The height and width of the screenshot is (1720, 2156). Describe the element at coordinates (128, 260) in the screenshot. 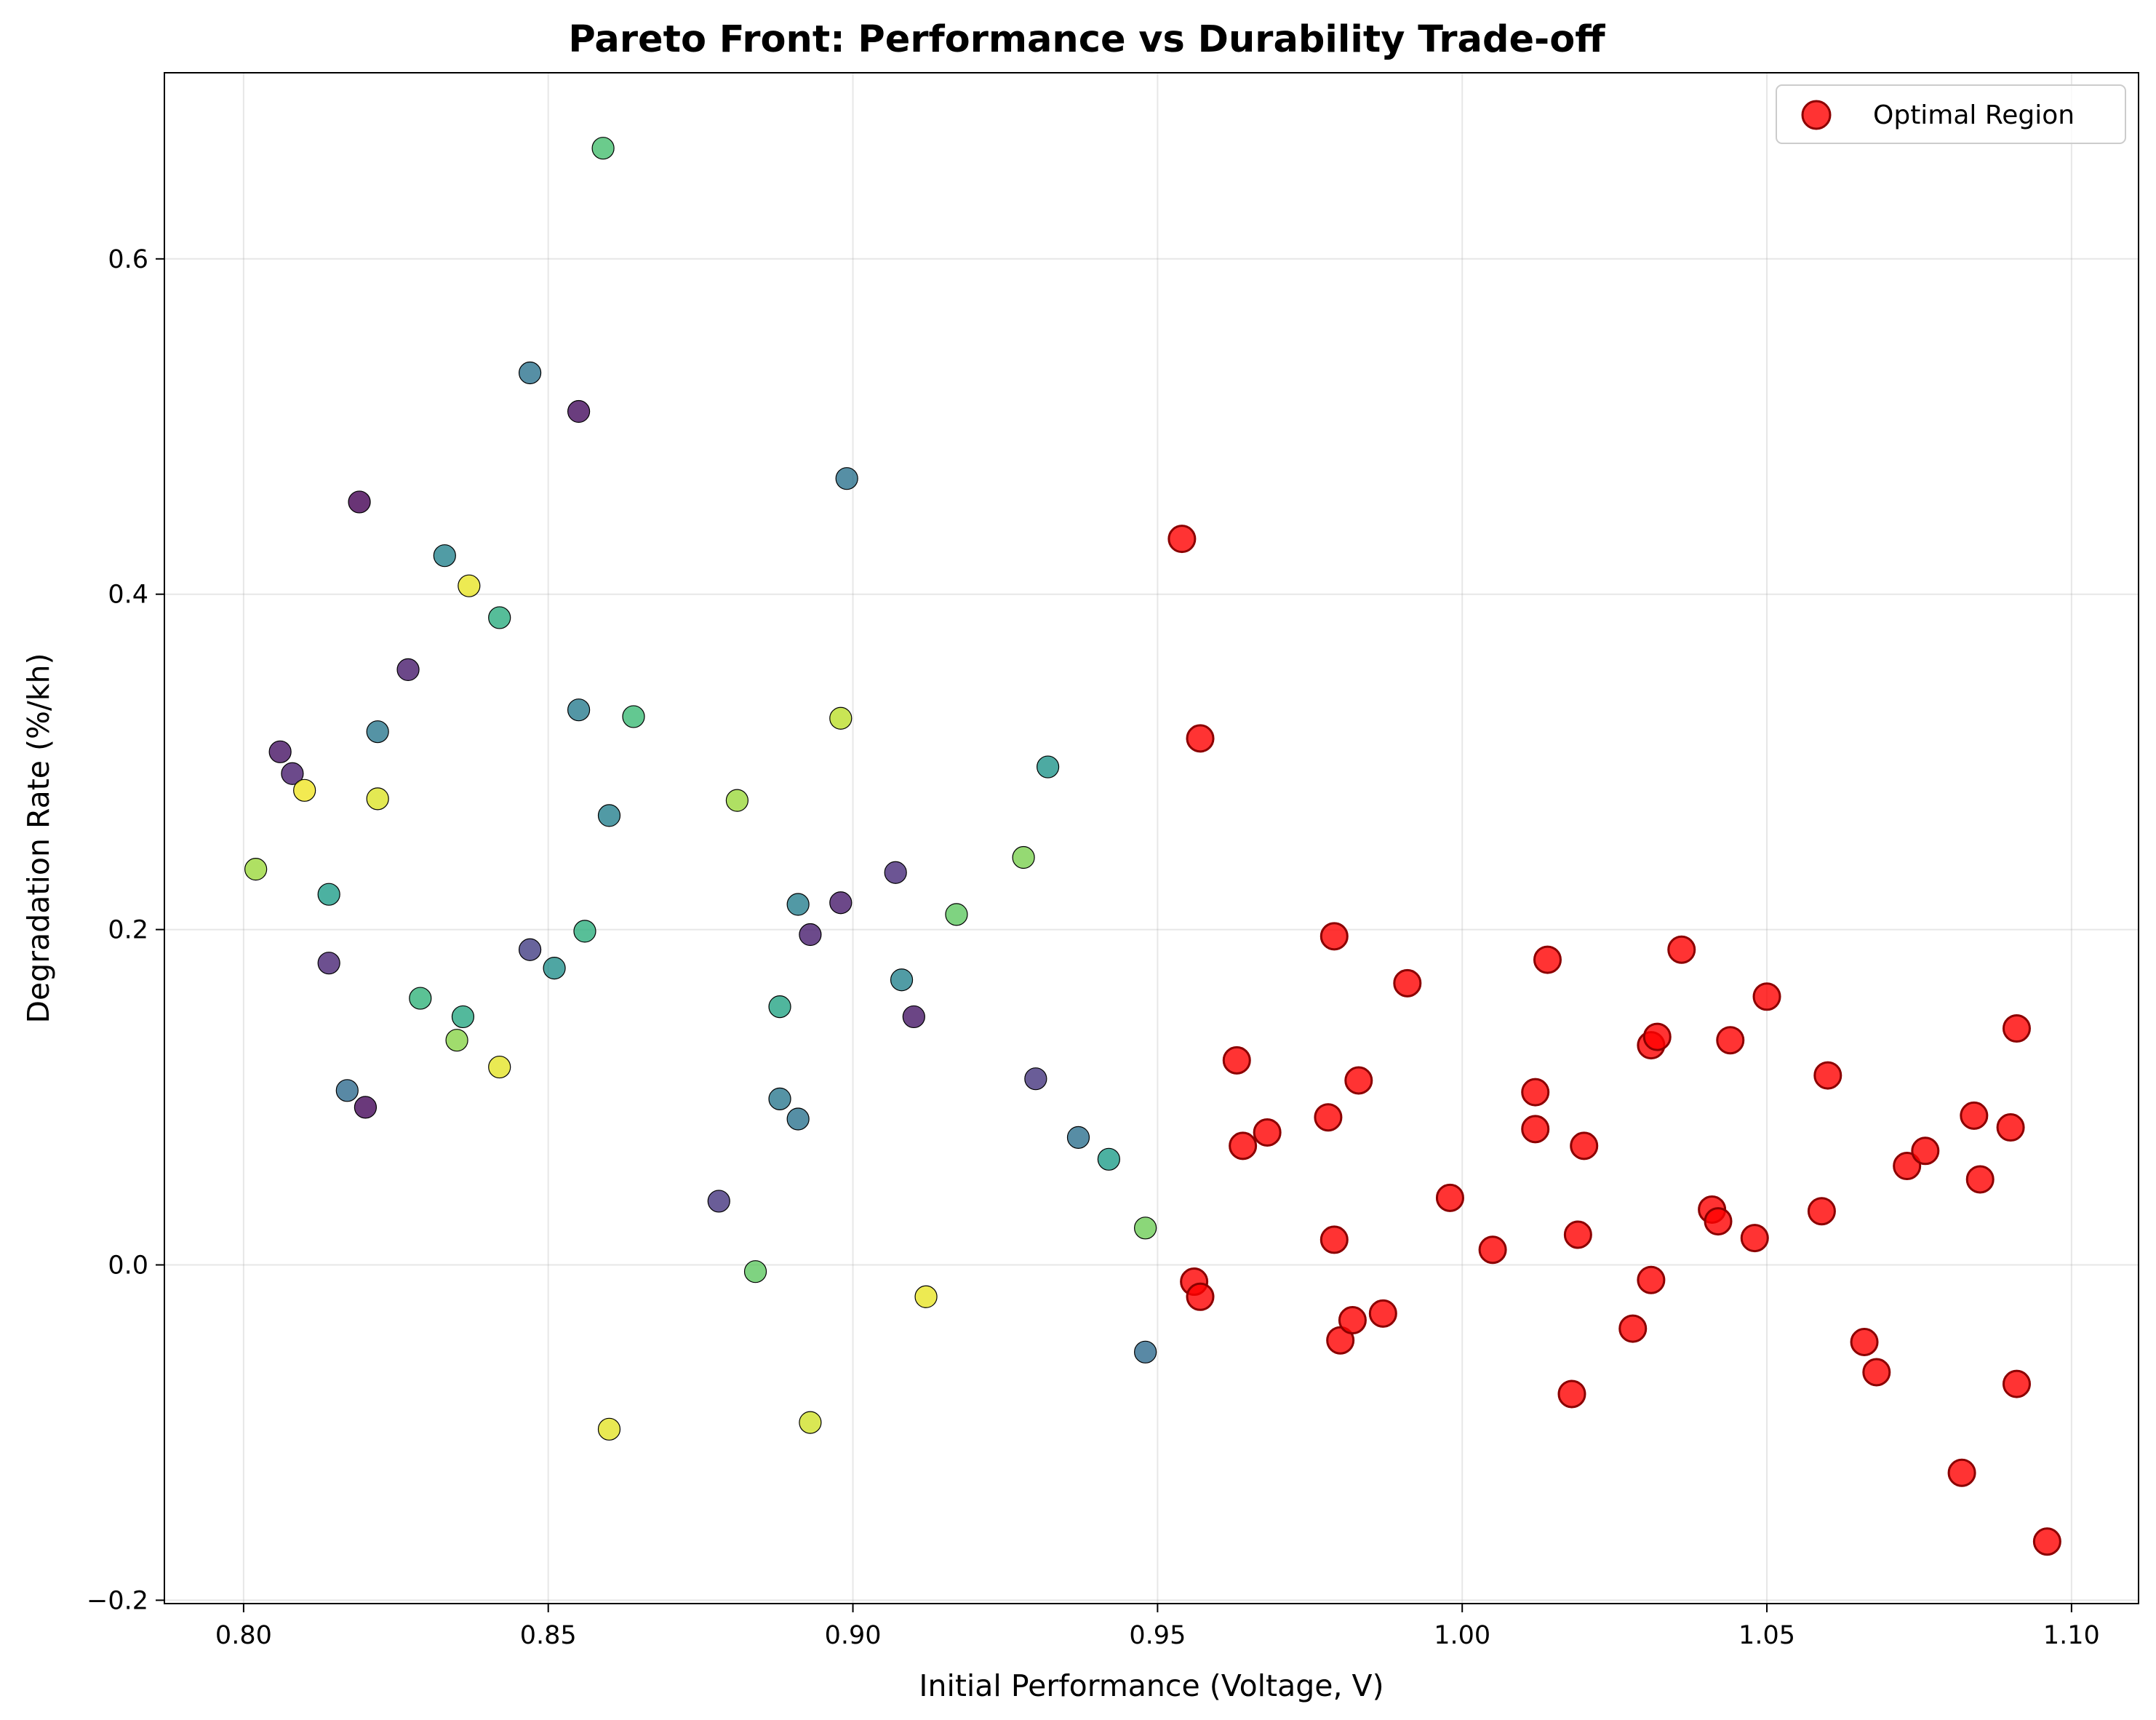

I see `y-tick-label: 0.6` at that location.